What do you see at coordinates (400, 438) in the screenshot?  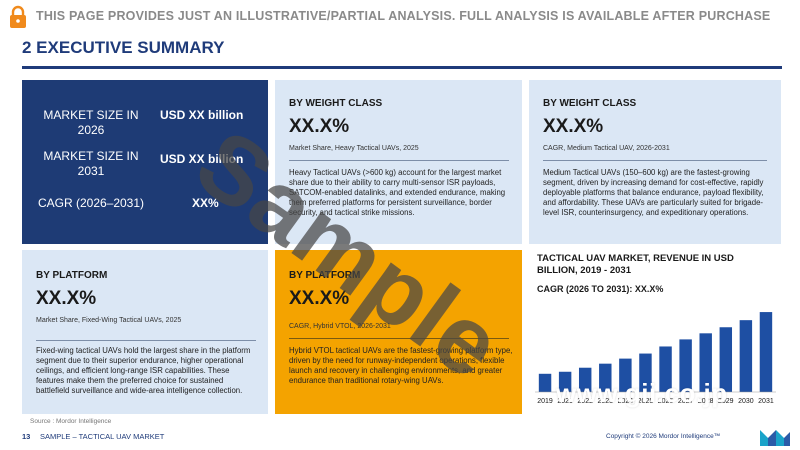 I see `page-footer` at bounding box center [400, 438].